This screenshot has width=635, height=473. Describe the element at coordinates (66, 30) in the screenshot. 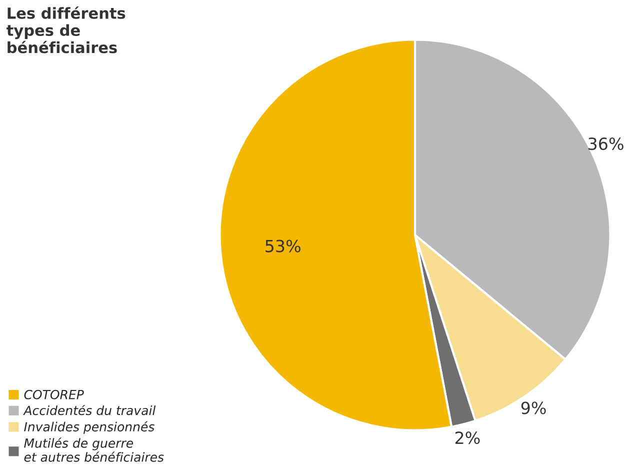

I see `chart-title: Les différents types de bénéficiaires` at that location.